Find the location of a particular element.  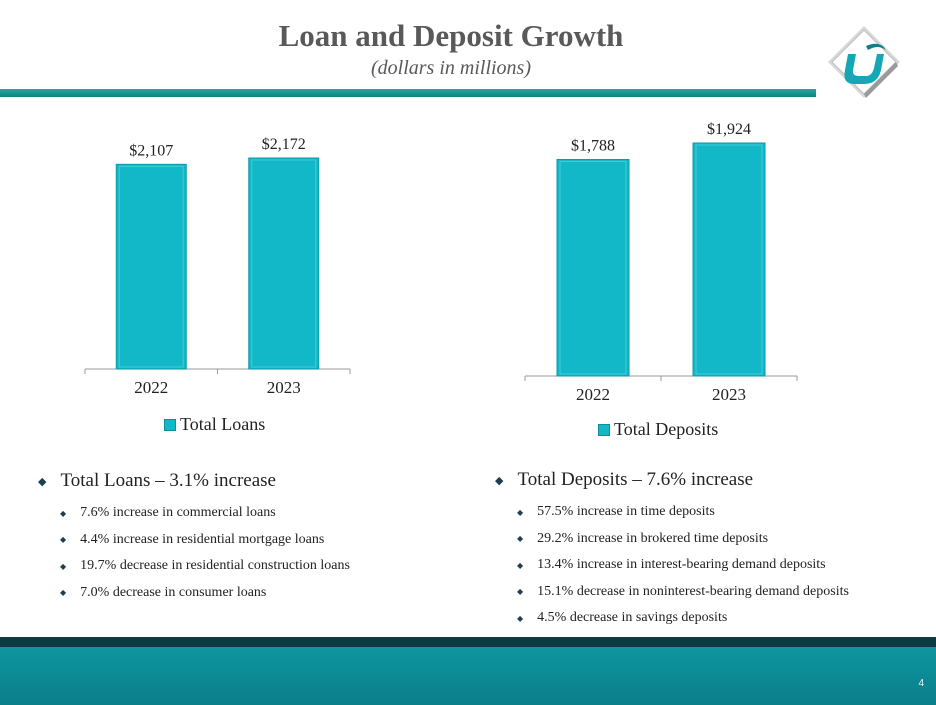

deposits-category-label: 2022 is located at coordinates (593, 394).